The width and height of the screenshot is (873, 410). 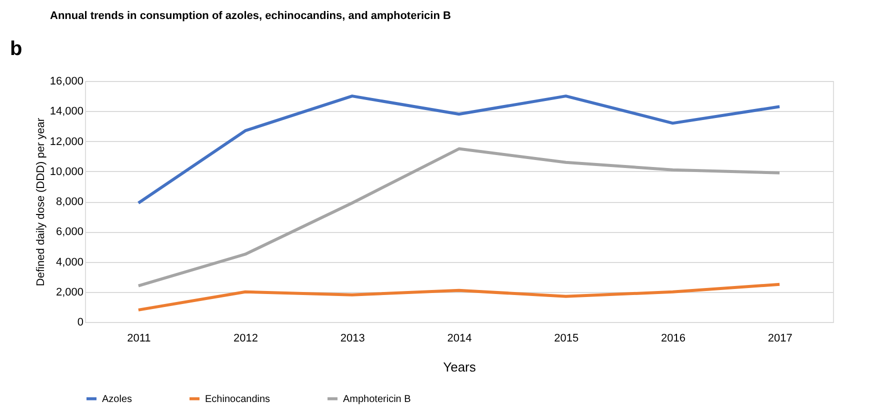 I want to click on x-tick-label: 2016, so click(x=673, y=338).